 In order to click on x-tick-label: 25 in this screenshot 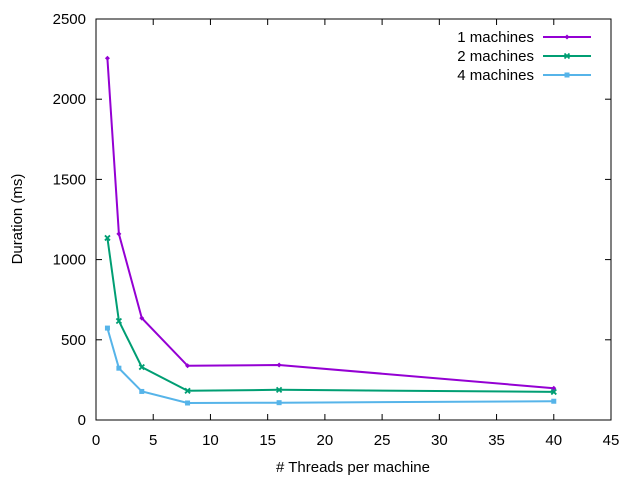, I will do `click(382, 440)`.